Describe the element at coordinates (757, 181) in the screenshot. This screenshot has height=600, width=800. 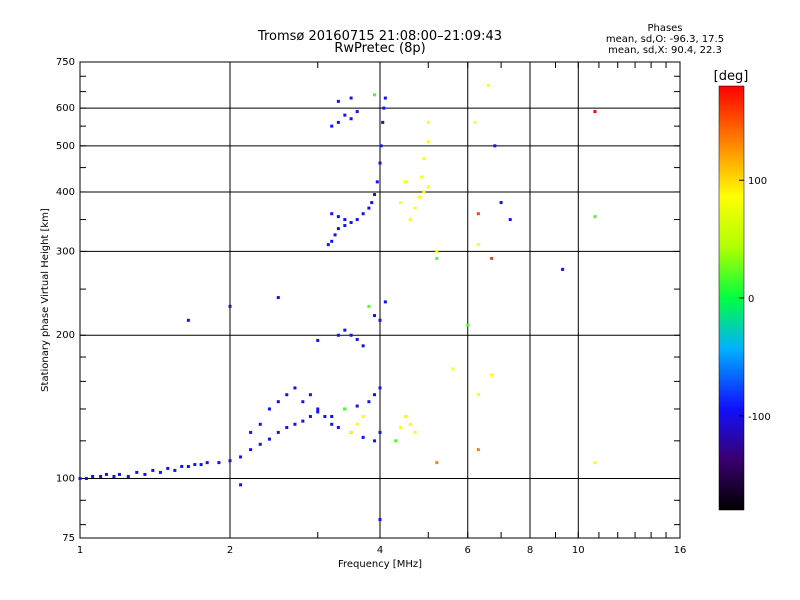
I see `colorbar-tick-label: 100` at that location.